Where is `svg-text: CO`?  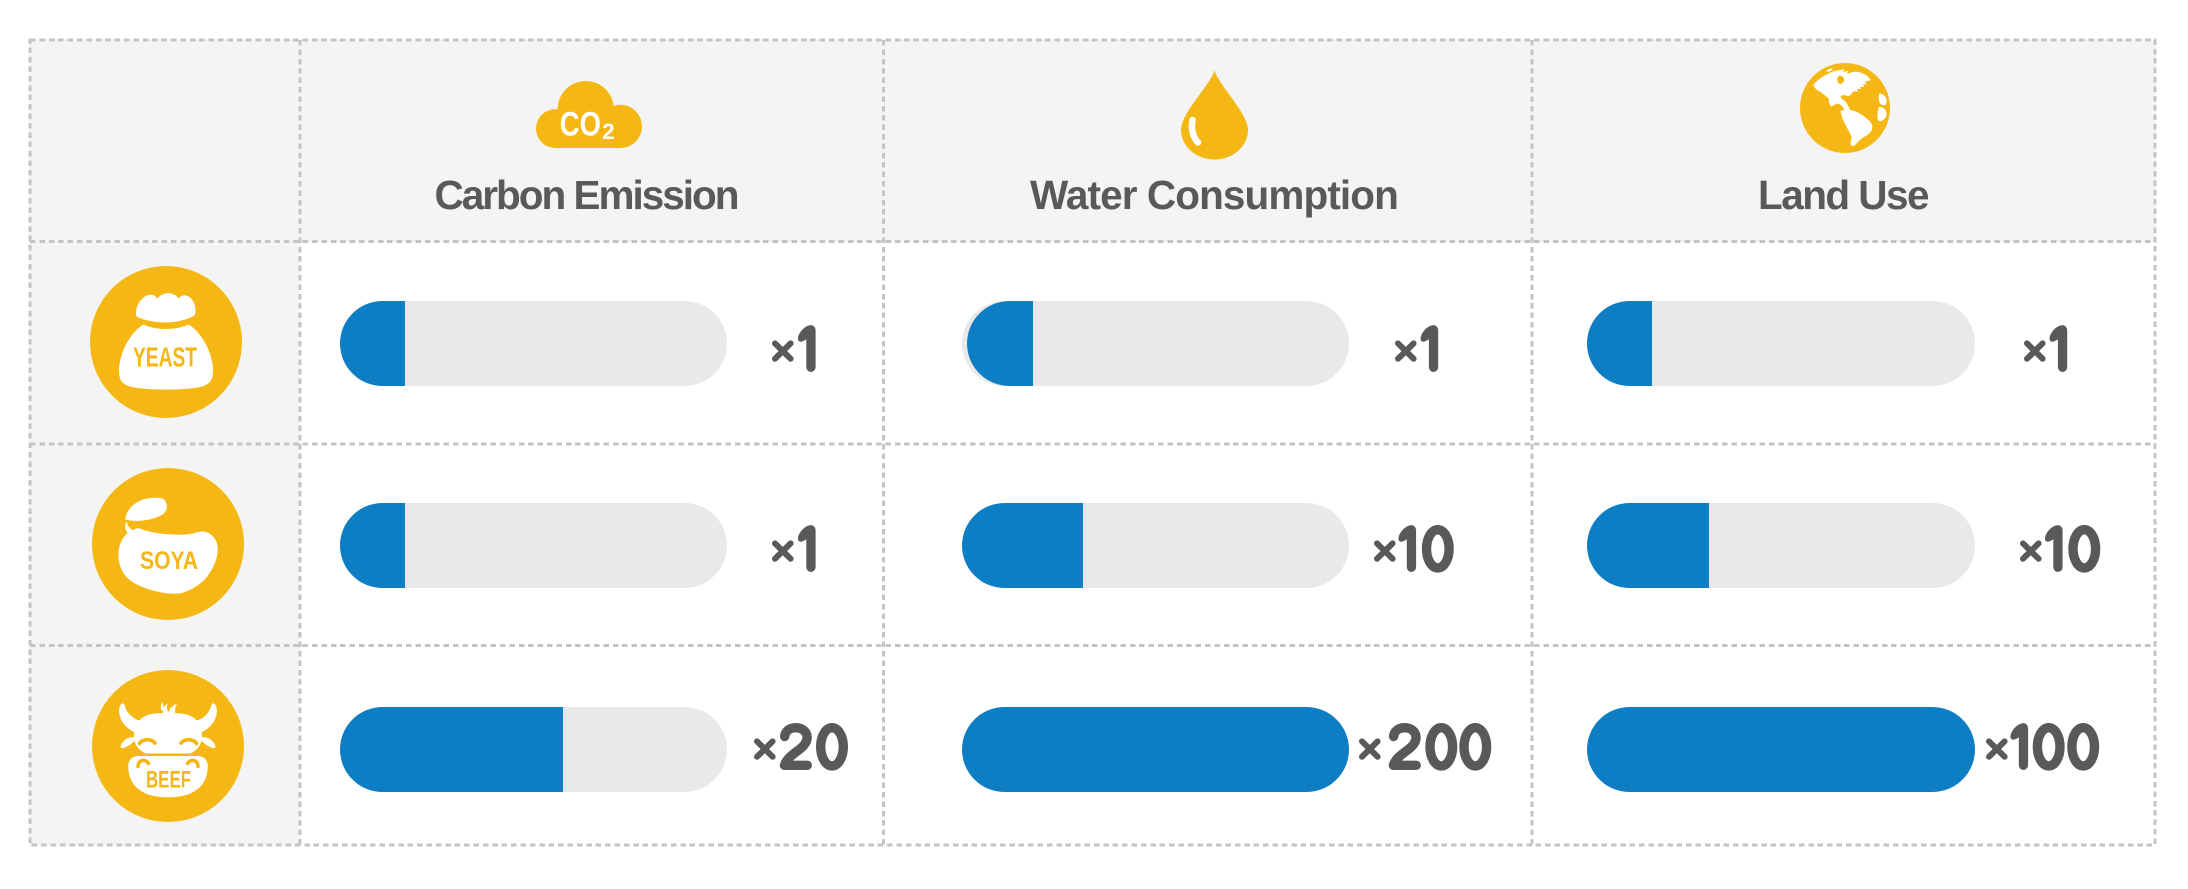
svg-text: CO is located at coordinates (580, 124).